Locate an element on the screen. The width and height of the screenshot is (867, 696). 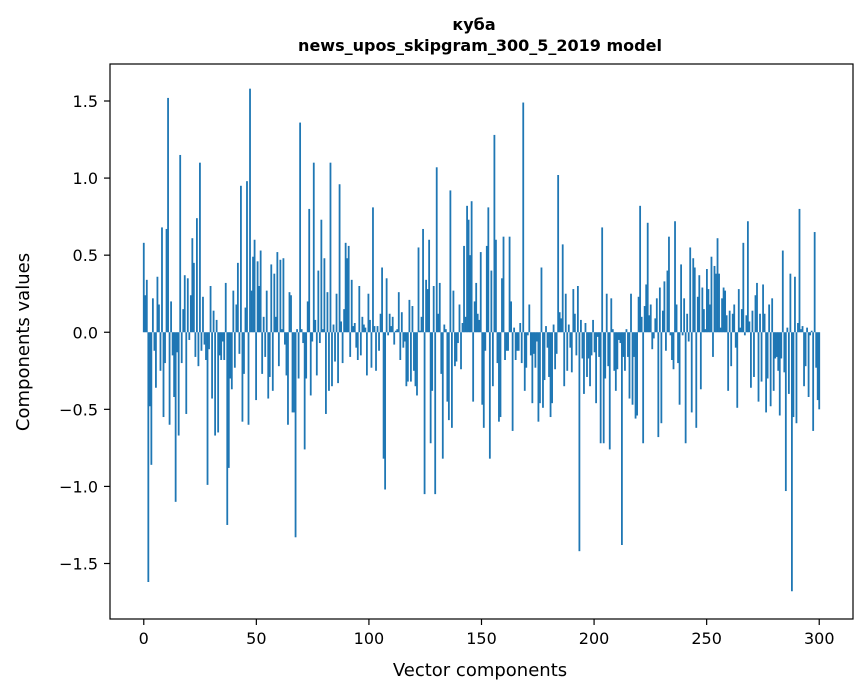
y-axis-label: Components values is located at coordinates (23, 342).